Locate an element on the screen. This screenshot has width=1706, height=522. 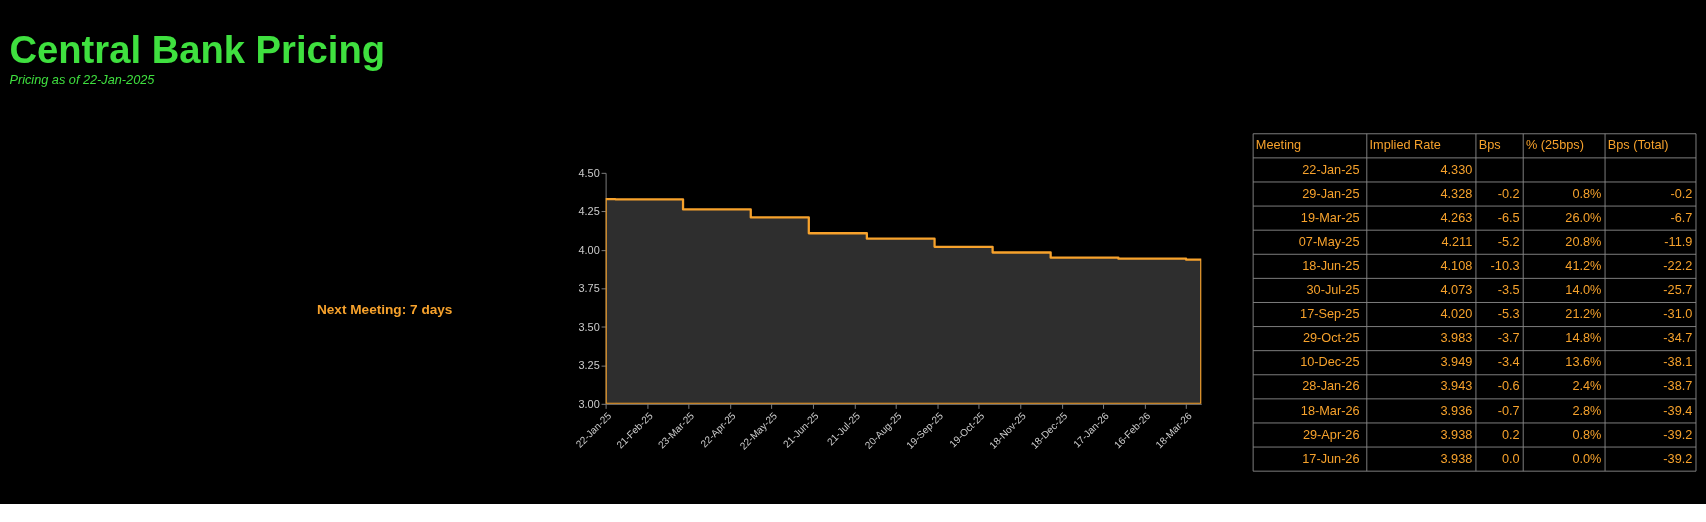
text: 41.2% is located at coordinates (1583, 265).